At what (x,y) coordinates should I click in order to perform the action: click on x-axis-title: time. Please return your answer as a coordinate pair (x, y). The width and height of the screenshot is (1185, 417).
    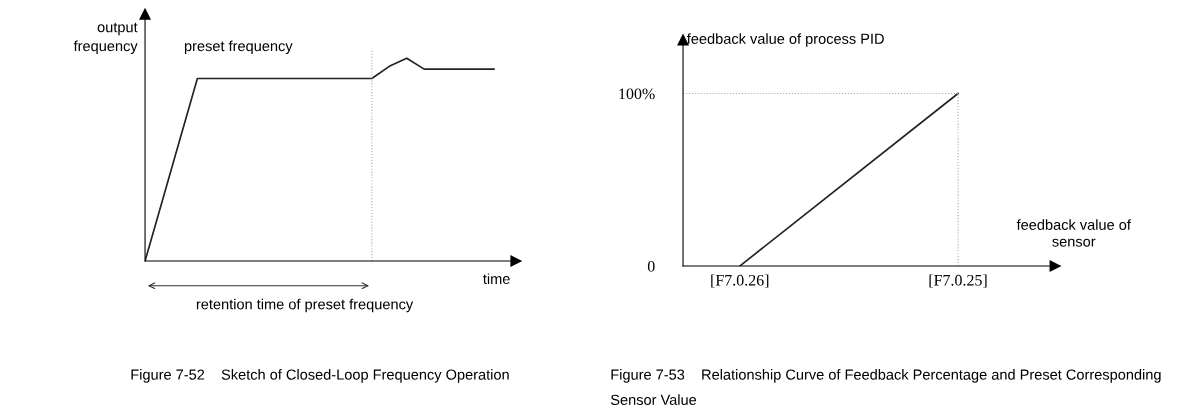
    Looking at the image, I should click on (496, 279).